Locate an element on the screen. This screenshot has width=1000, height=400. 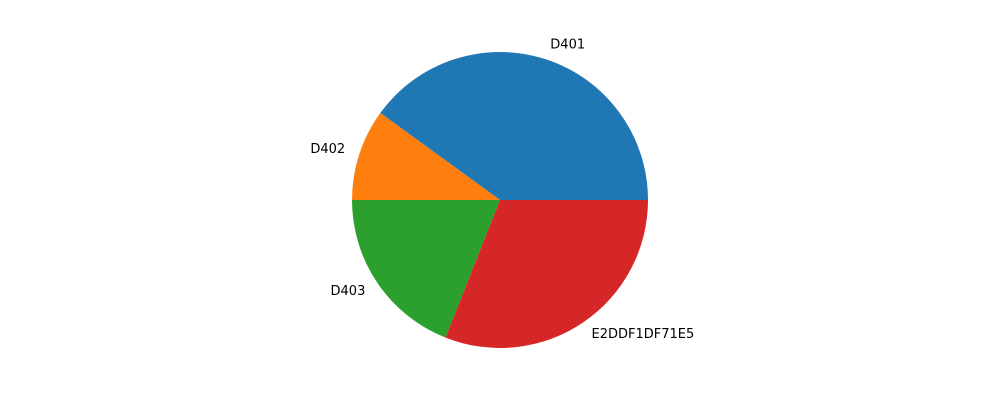
pie-slice-e2ddf1df71e5 is located at coordinates (546, 274).